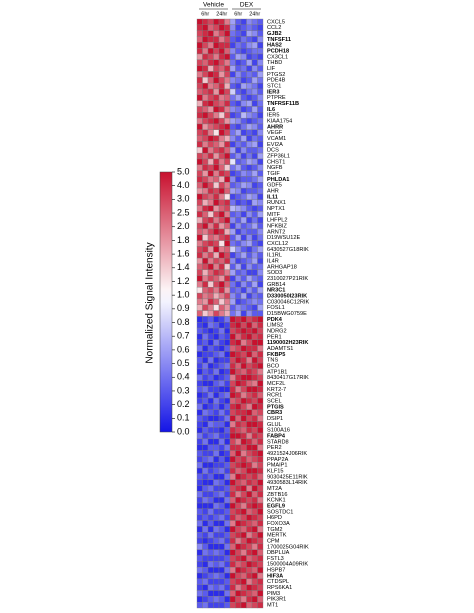 This screenshot has width=474, height=613. Describe the element at coordinates (274, 186) in the screenshot. I see `row-label: GDF5` at that location.